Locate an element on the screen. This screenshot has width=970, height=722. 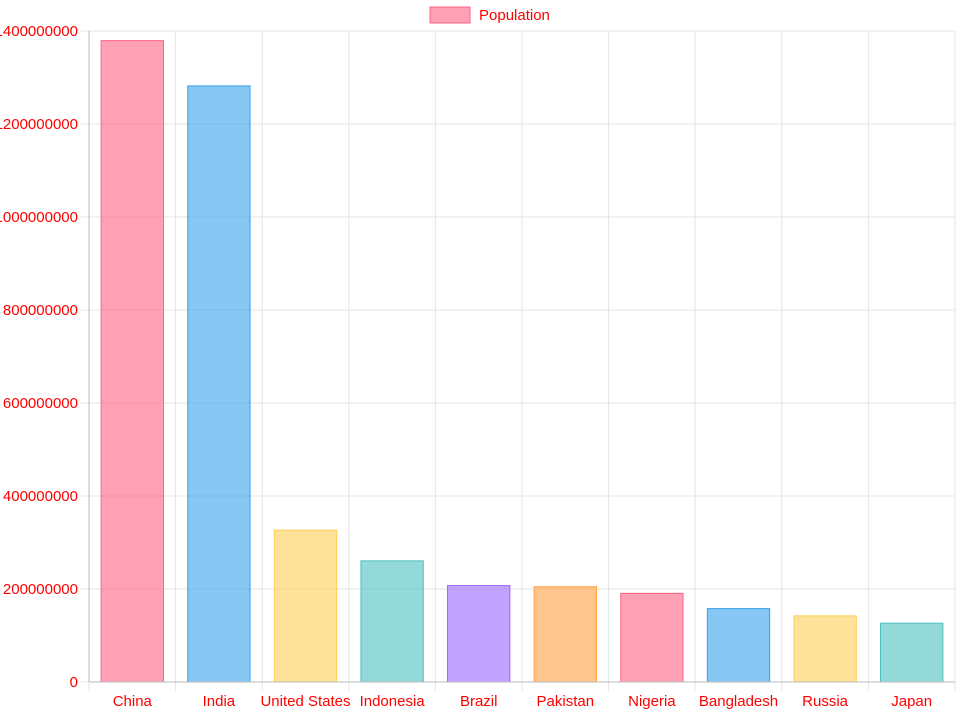
x-tick-label: United States is located at coordinates (305, 701).